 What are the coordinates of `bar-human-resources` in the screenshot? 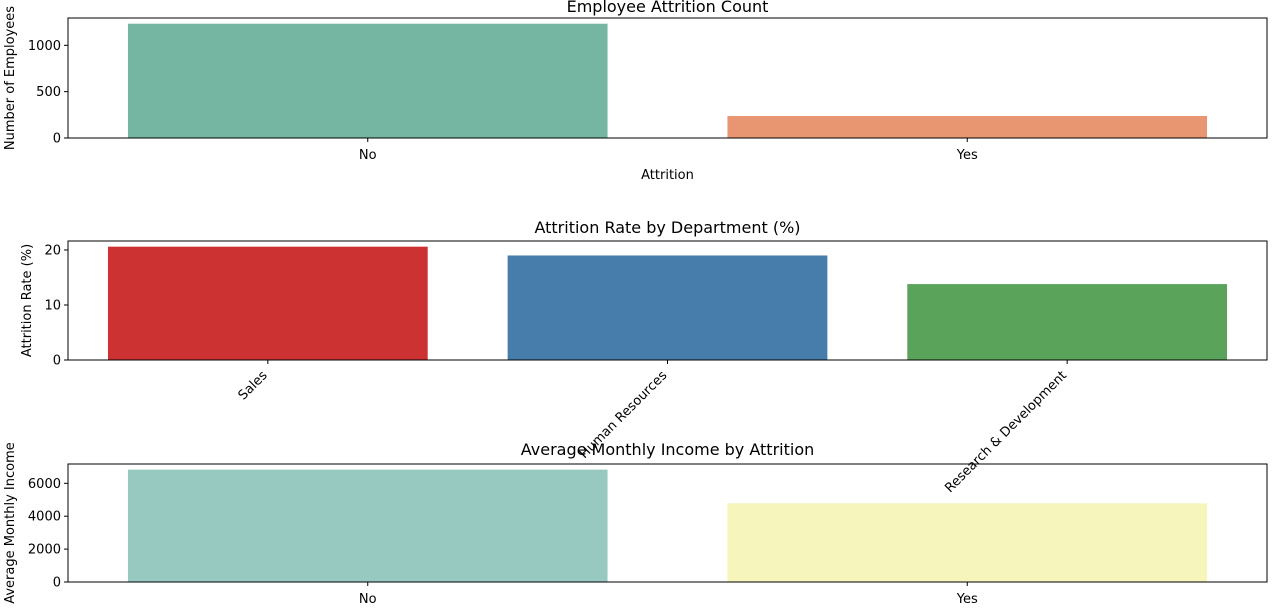 It's located at (667, 307).